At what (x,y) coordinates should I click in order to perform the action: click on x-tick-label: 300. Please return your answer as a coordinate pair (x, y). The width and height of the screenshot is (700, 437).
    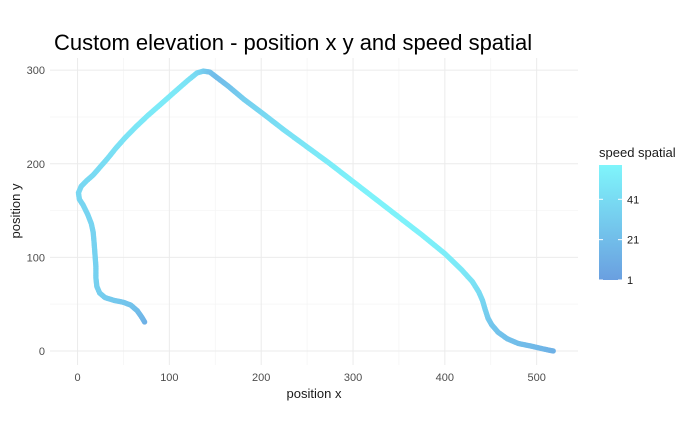
    Looking at the image, I should click on (353, 378).